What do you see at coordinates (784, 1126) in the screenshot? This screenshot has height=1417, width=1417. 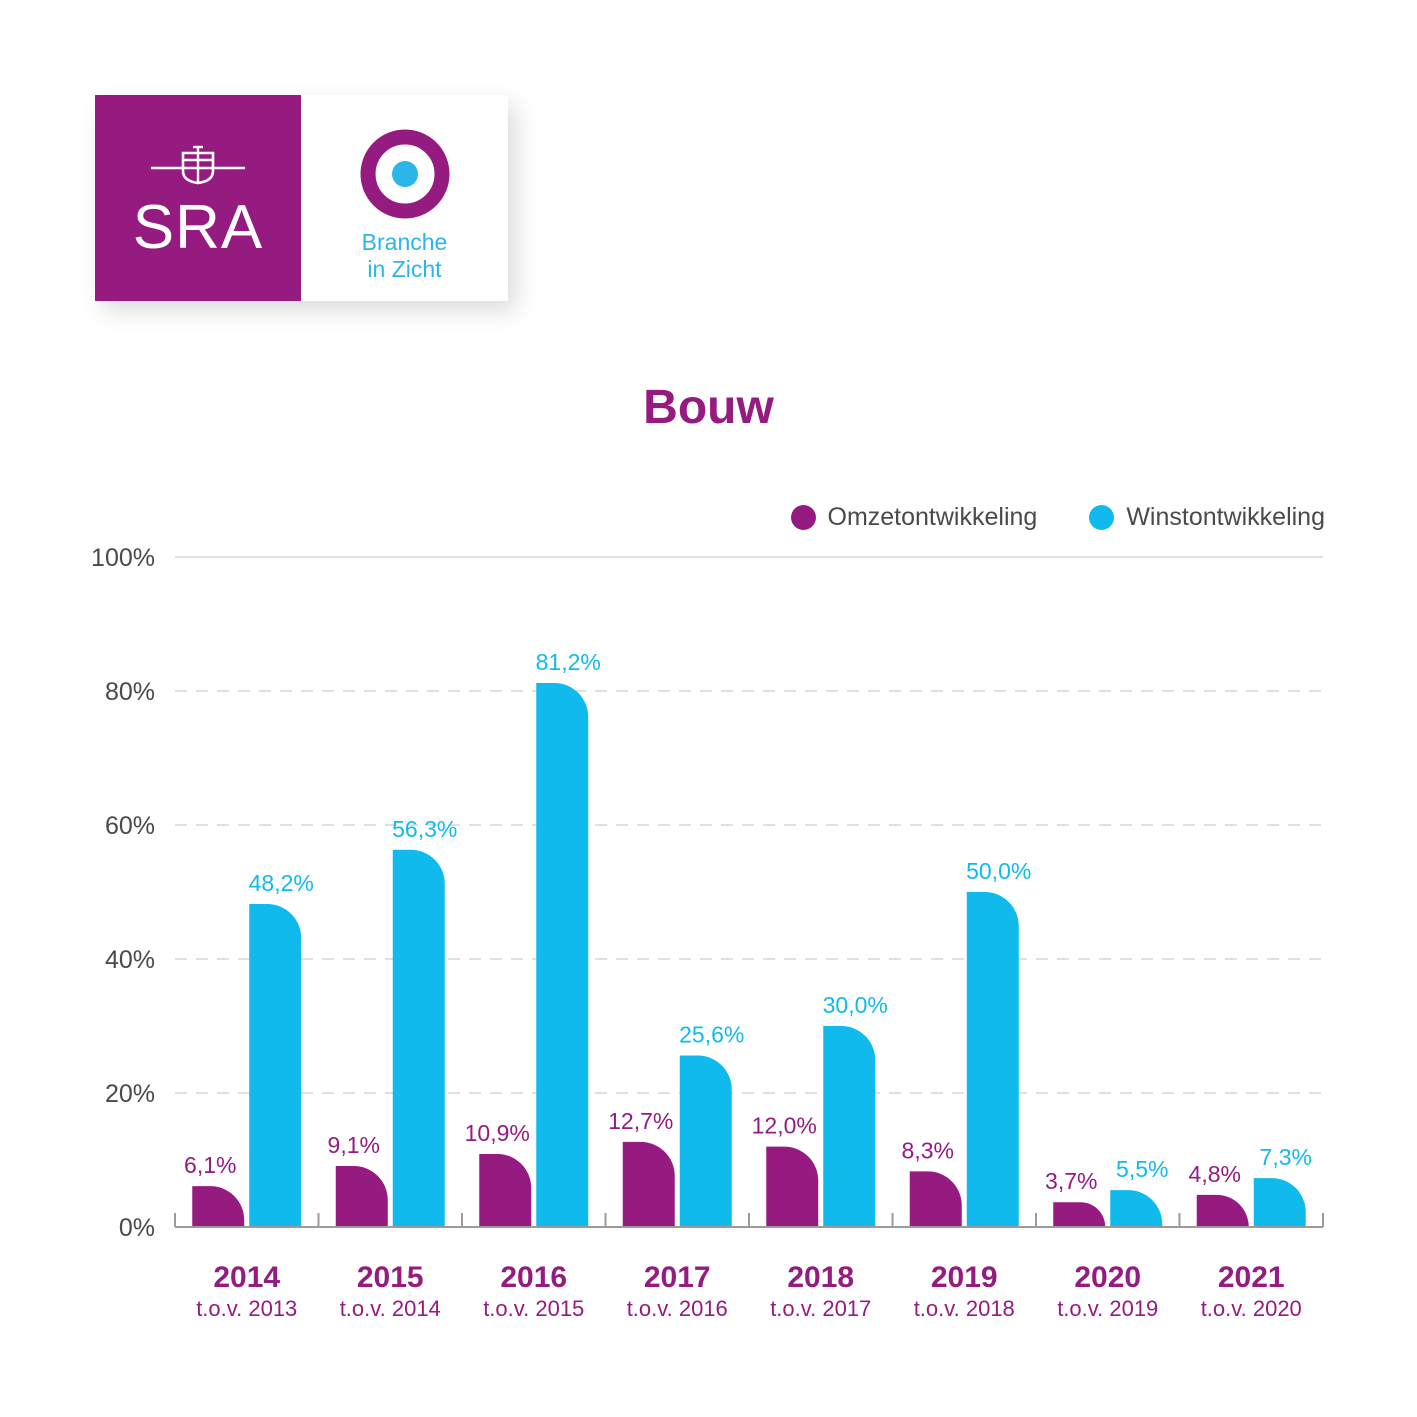 I see `data-label-omzet: 12,0%` at bounding box center [784, 1126].